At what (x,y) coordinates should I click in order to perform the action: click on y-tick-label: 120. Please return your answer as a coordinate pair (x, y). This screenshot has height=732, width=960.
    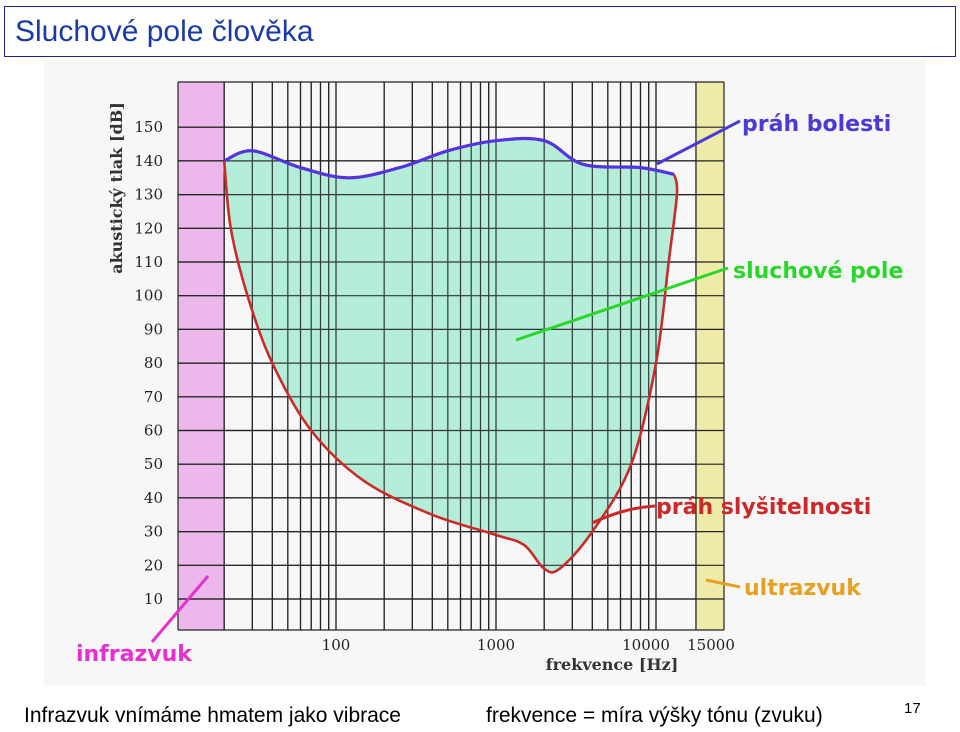
    Looking at the image, I should click on (148, 228).